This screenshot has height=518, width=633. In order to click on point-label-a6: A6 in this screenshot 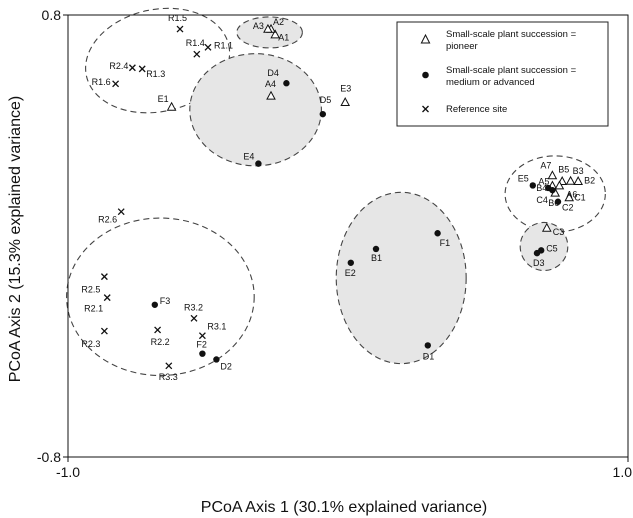, I will do `click(571, 195)`.